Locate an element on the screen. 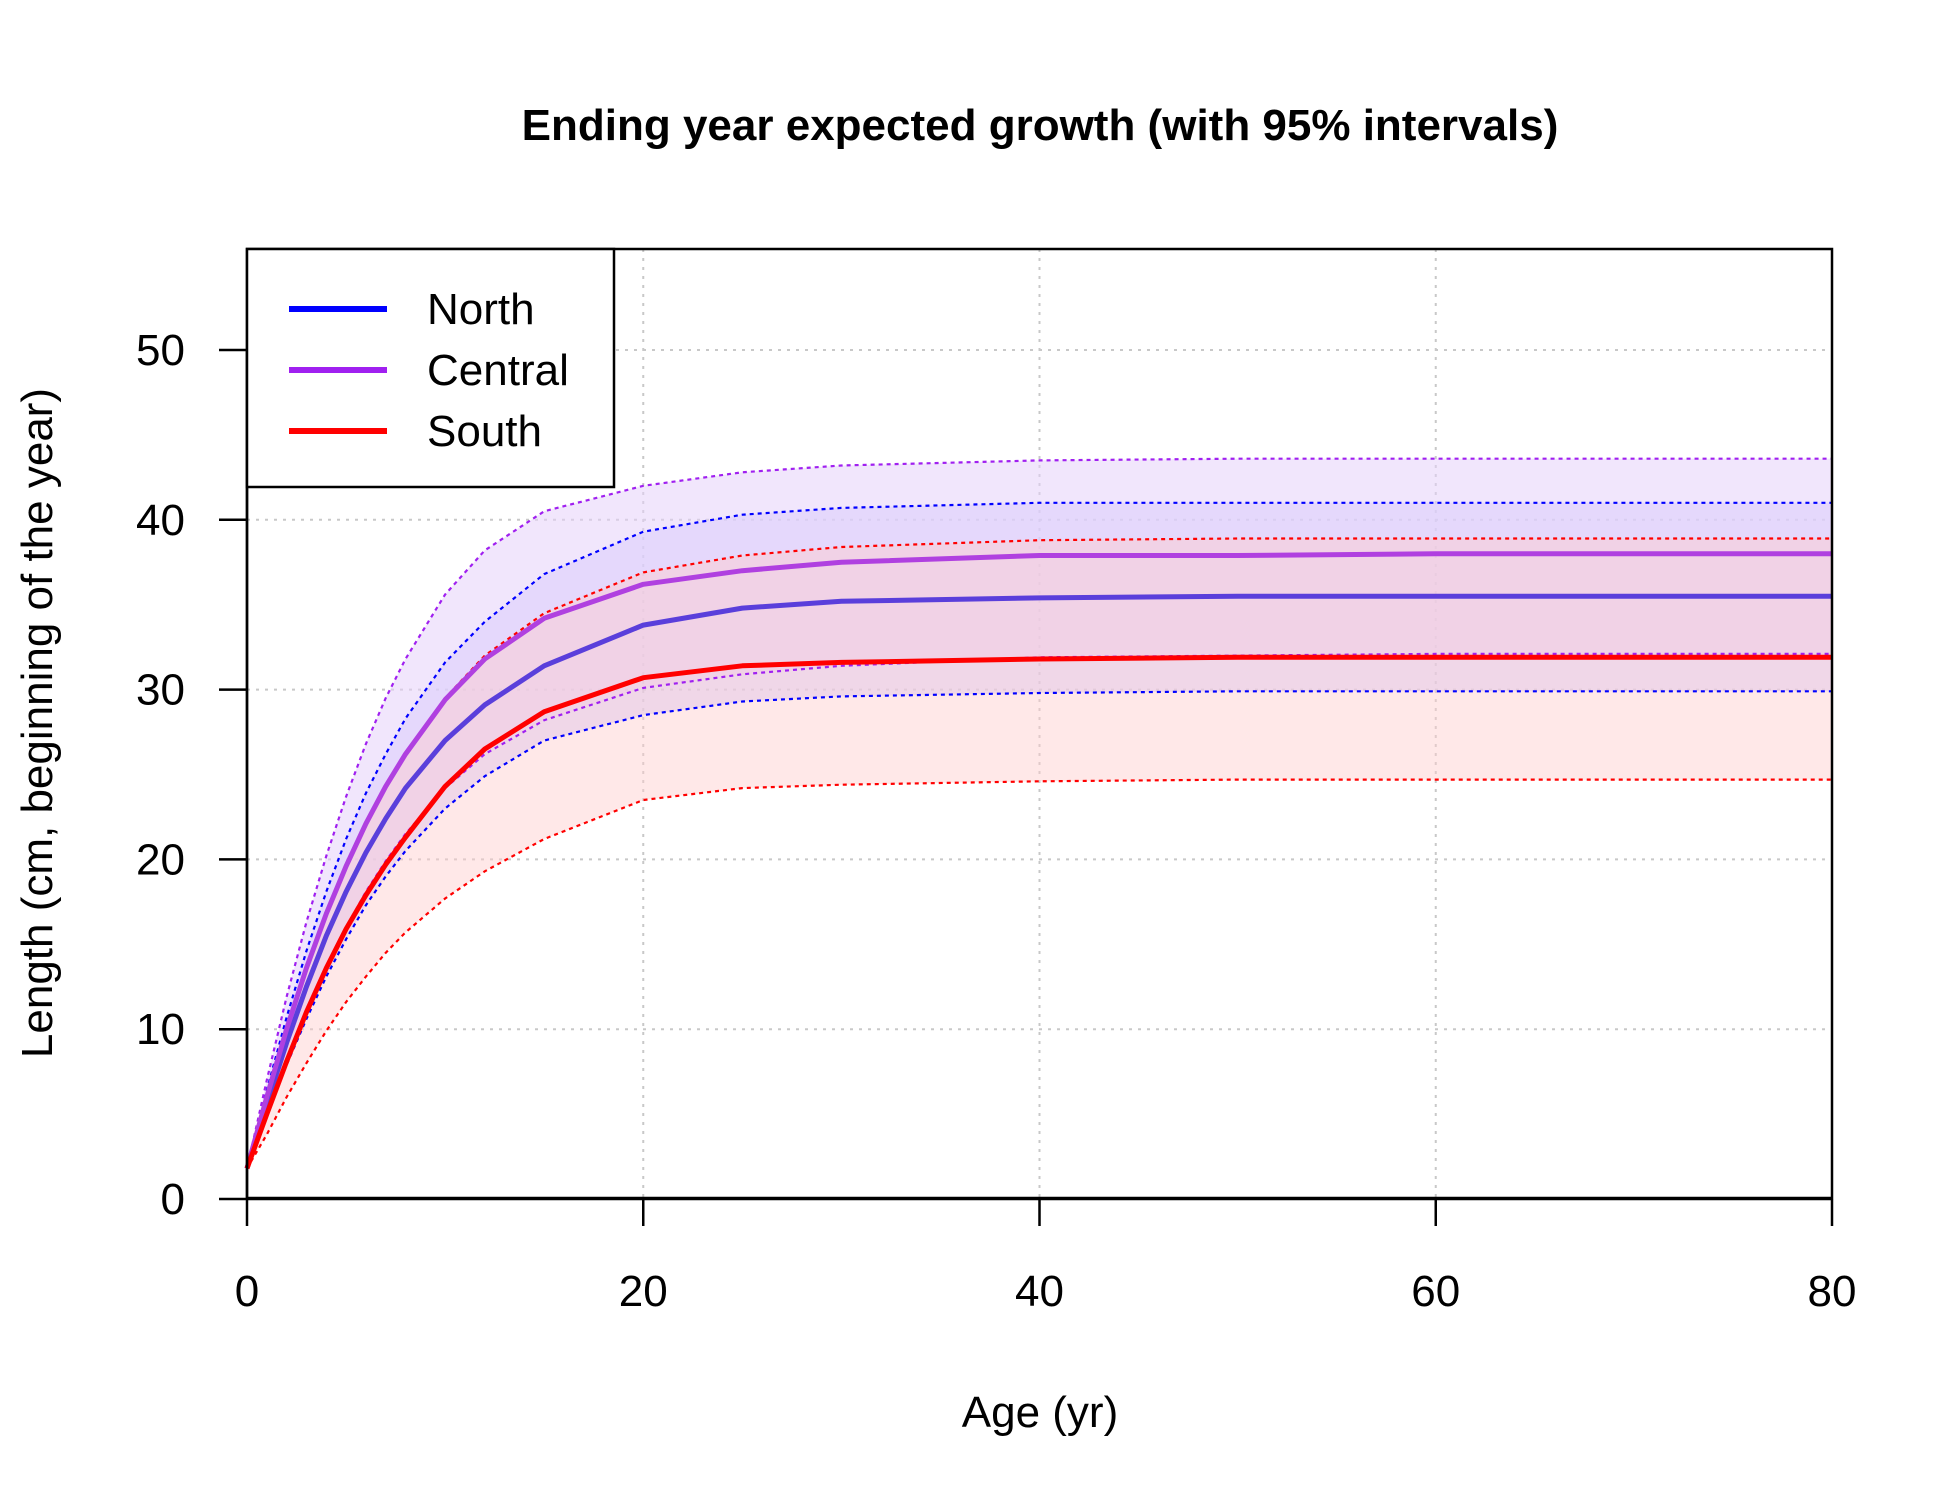 This screenshot has width=1950, height=1500. y-tick-label-2: 20 is located at coordinates (160, 859).